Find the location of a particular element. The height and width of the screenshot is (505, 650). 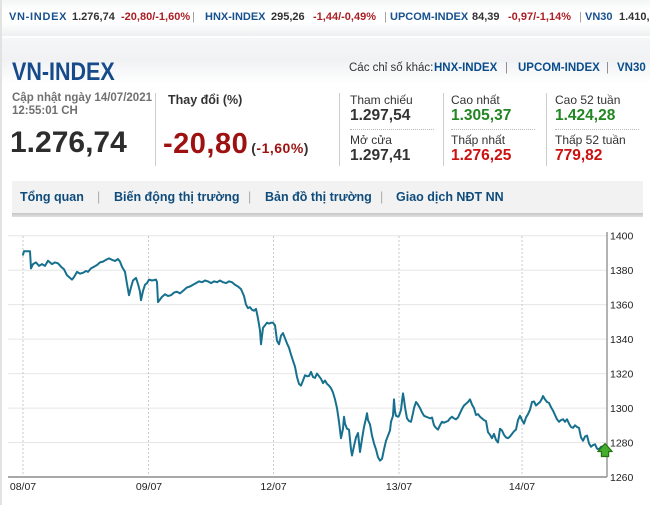

svg-text: 1340 is located at coordinates (622, 340).